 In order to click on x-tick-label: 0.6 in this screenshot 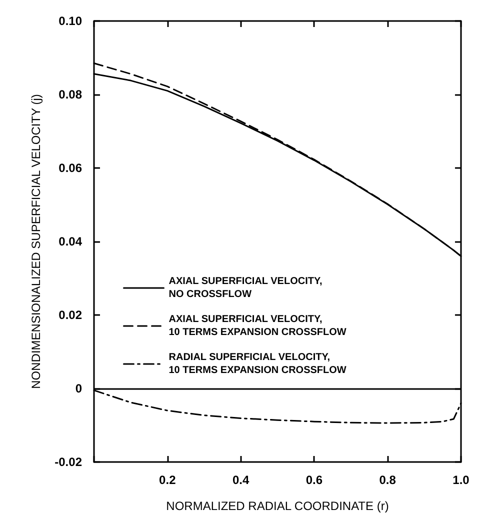, I will do `click(314, 480)`.